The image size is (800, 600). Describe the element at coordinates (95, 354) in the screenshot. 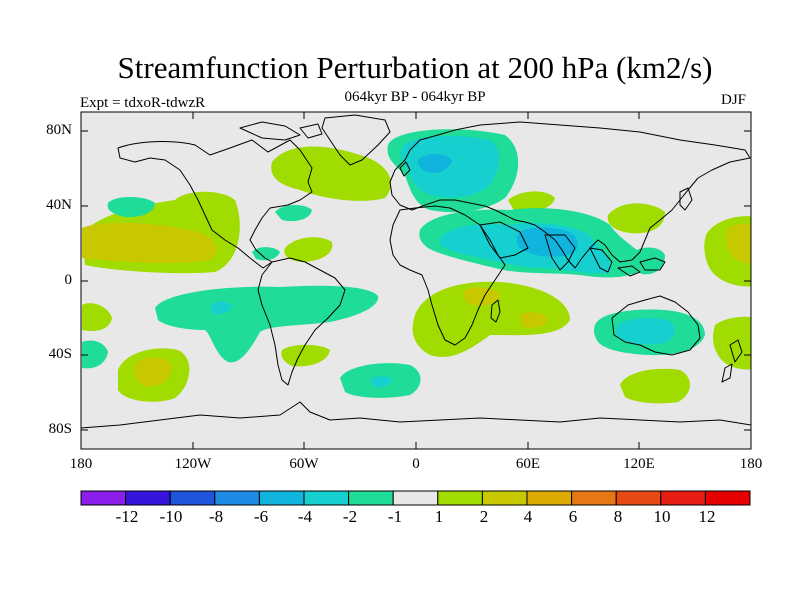

I see `negative-anomaly-eastern-pacific` at that location.